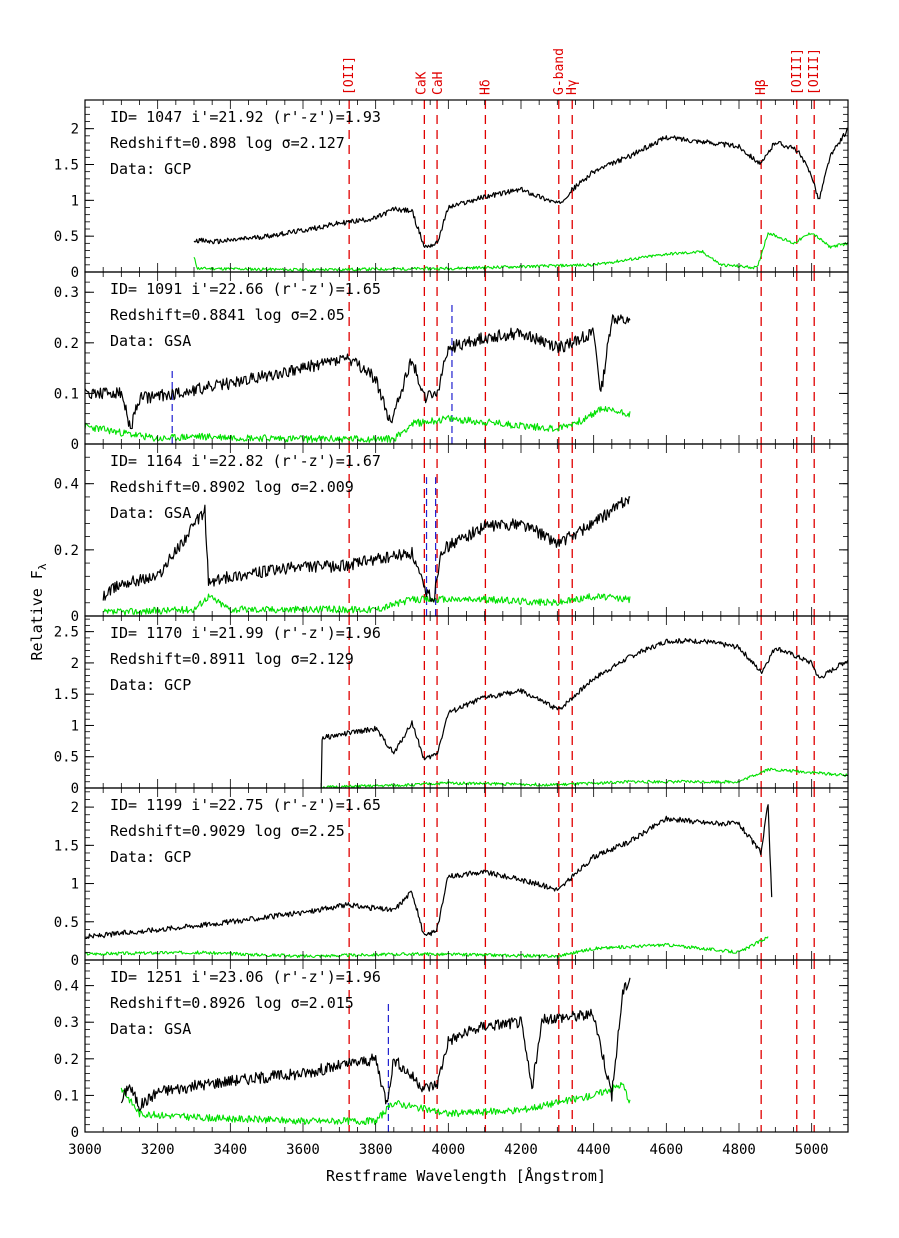 Image resolution: width=899 pixels, height=1238 pixels. I want to click on x-tick-label: 3600, so click(303, 1150).